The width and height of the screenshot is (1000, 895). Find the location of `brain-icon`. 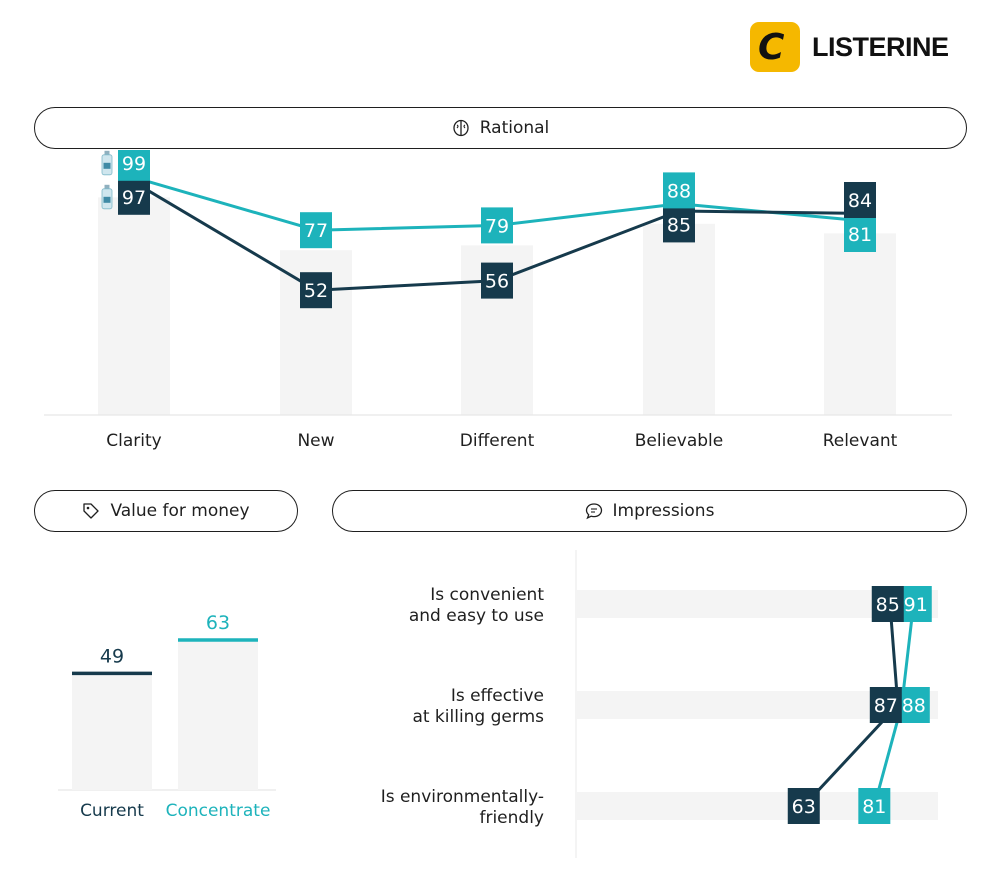

brain-icon is located at coordinates (461, 128).